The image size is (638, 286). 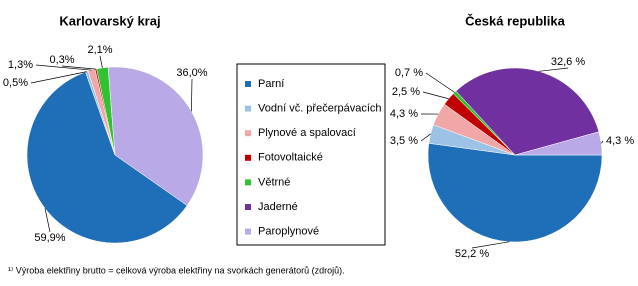 What do you see at coordinates (274, 182) in the screenshot?
I see `legend-label: Větrné` at bounding box center [274, 182].